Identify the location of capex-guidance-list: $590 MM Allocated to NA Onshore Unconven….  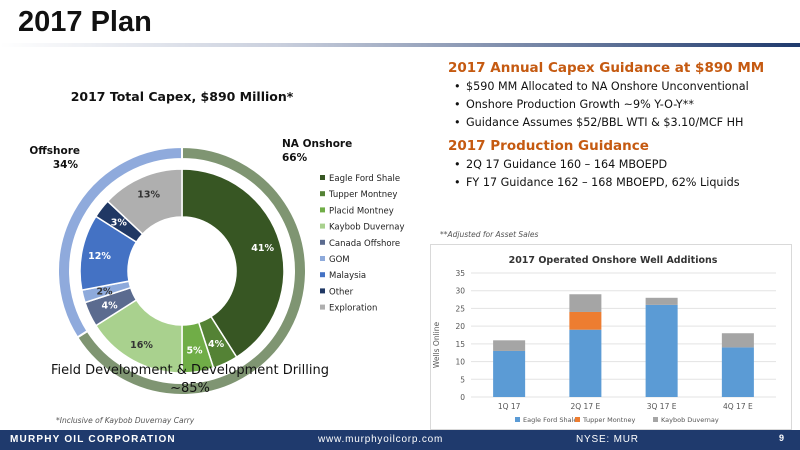
(614, 105).